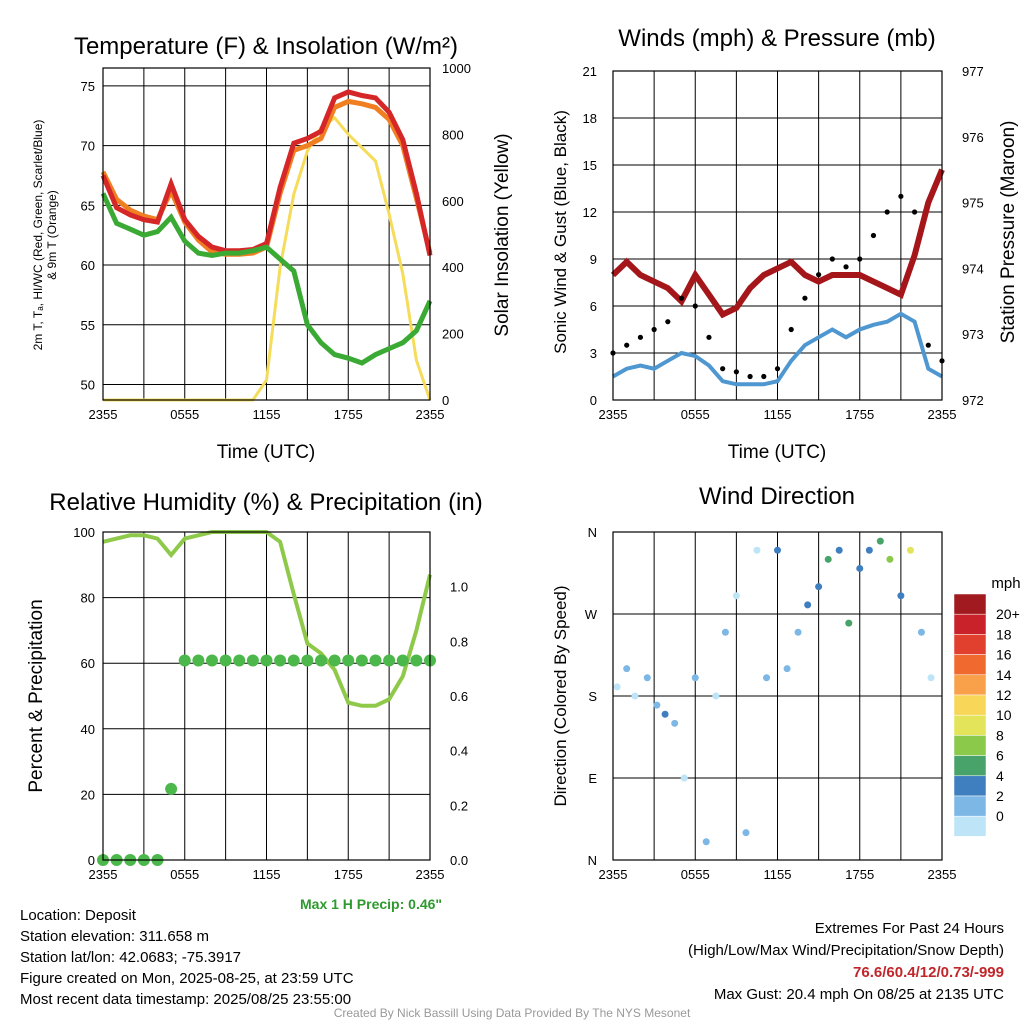 This screenshot has height=1029, width=1024. Describe the element at coordinates (928, 972) in the screenshot. I see `extremes-values: 76.6/60.4/12/0.73/-999` at that location.